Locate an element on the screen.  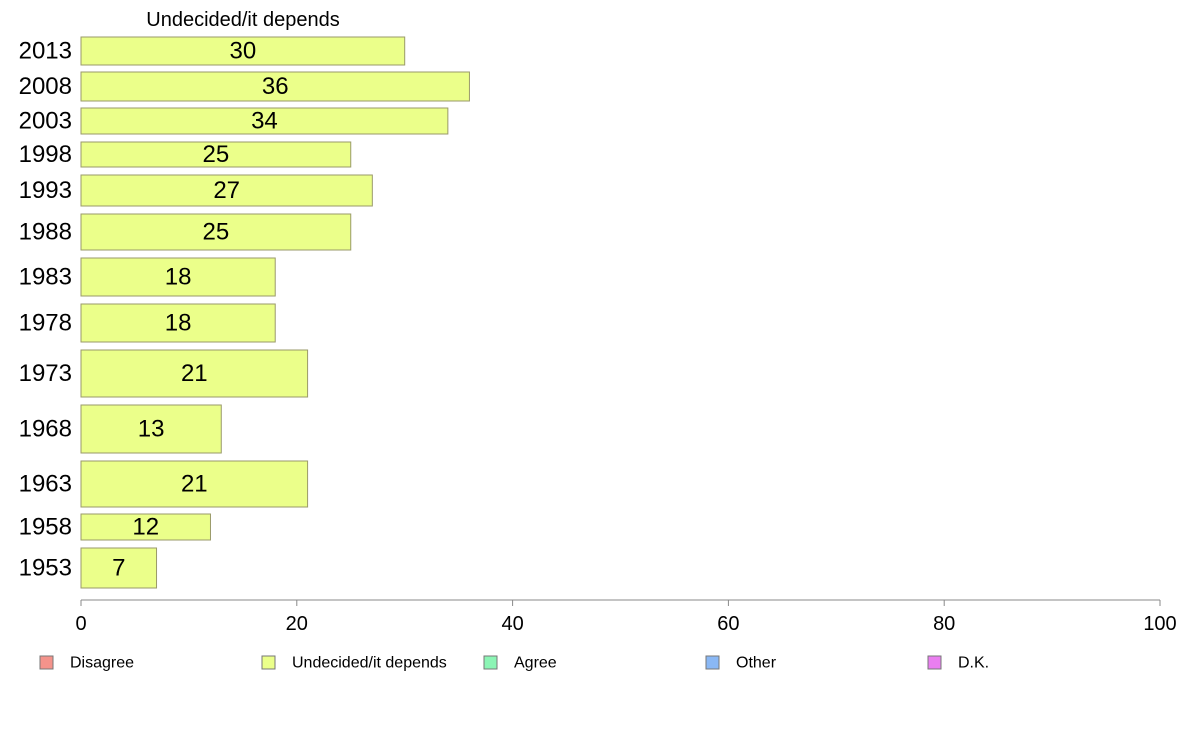
value-label: 30 is located at coordinates (242, 51).